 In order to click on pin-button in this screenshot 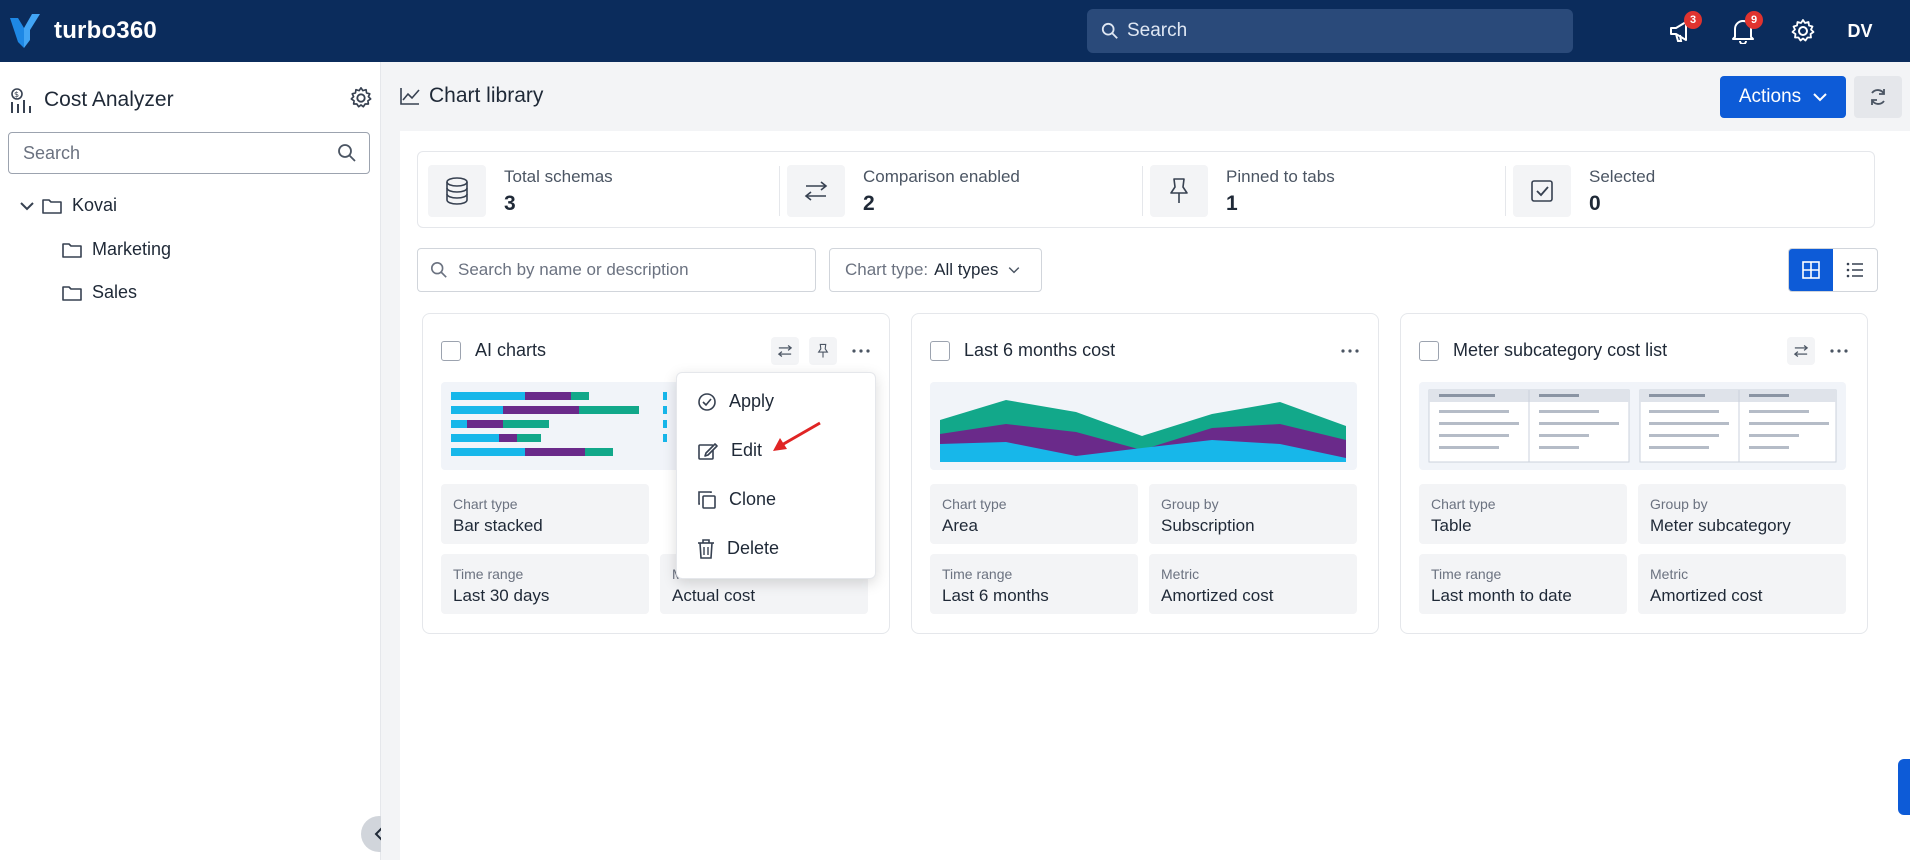, I will do `click(823, 351)`.